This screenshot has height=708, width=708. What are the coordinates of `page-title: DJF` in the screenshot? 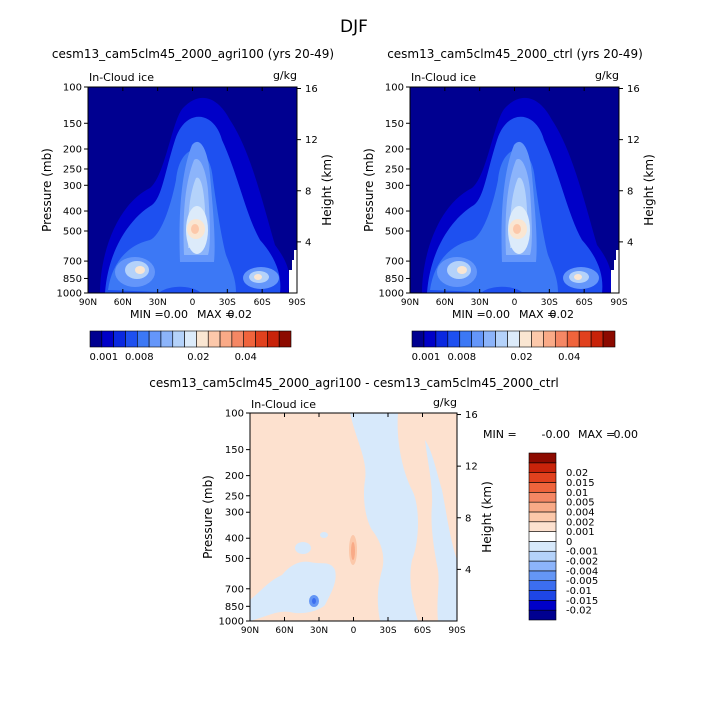 It's located at (354, 27).